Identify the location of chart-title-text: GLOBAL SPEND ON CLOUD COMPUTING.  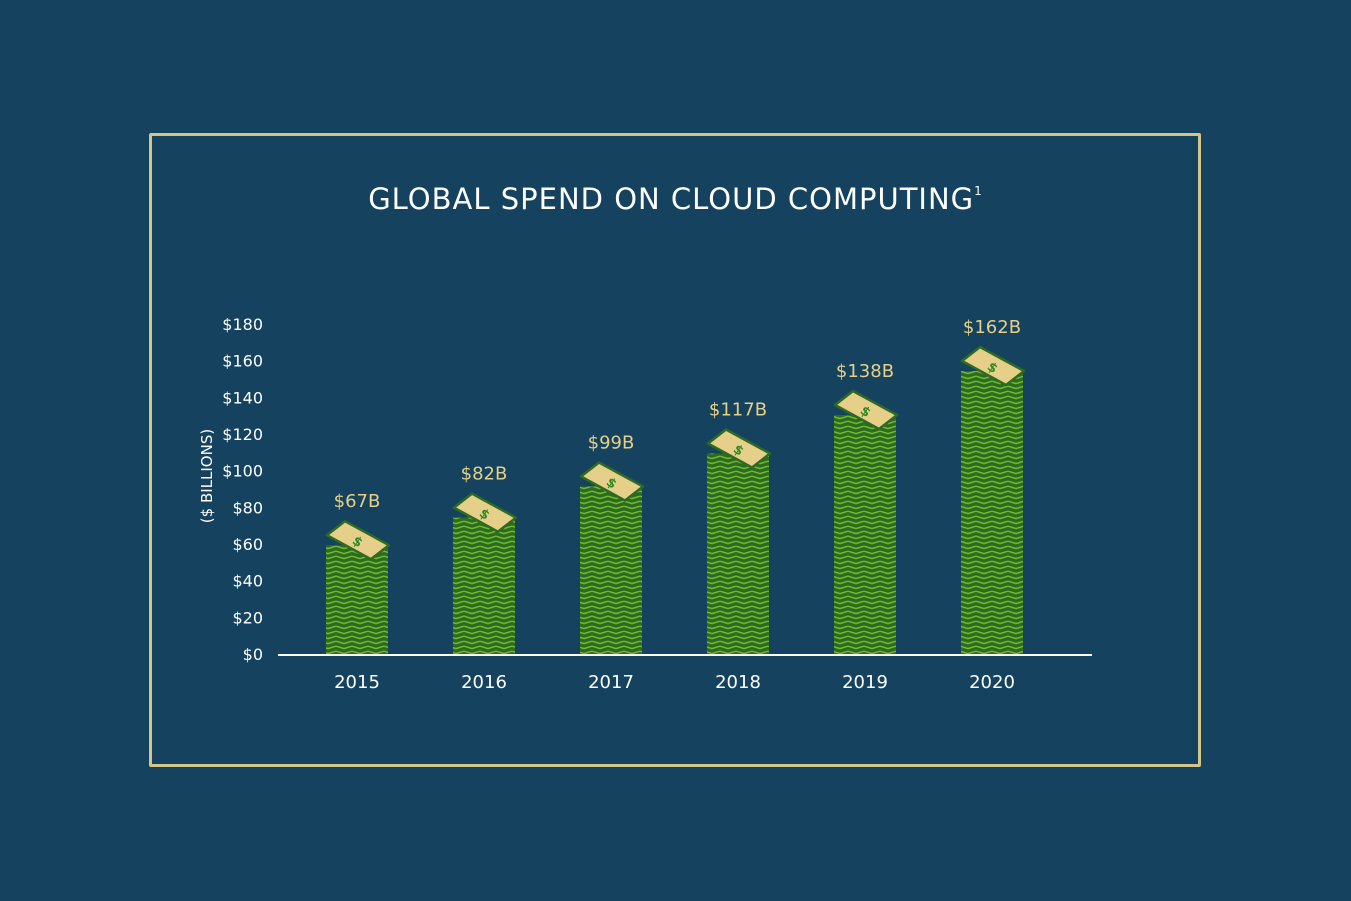
(671, 199).